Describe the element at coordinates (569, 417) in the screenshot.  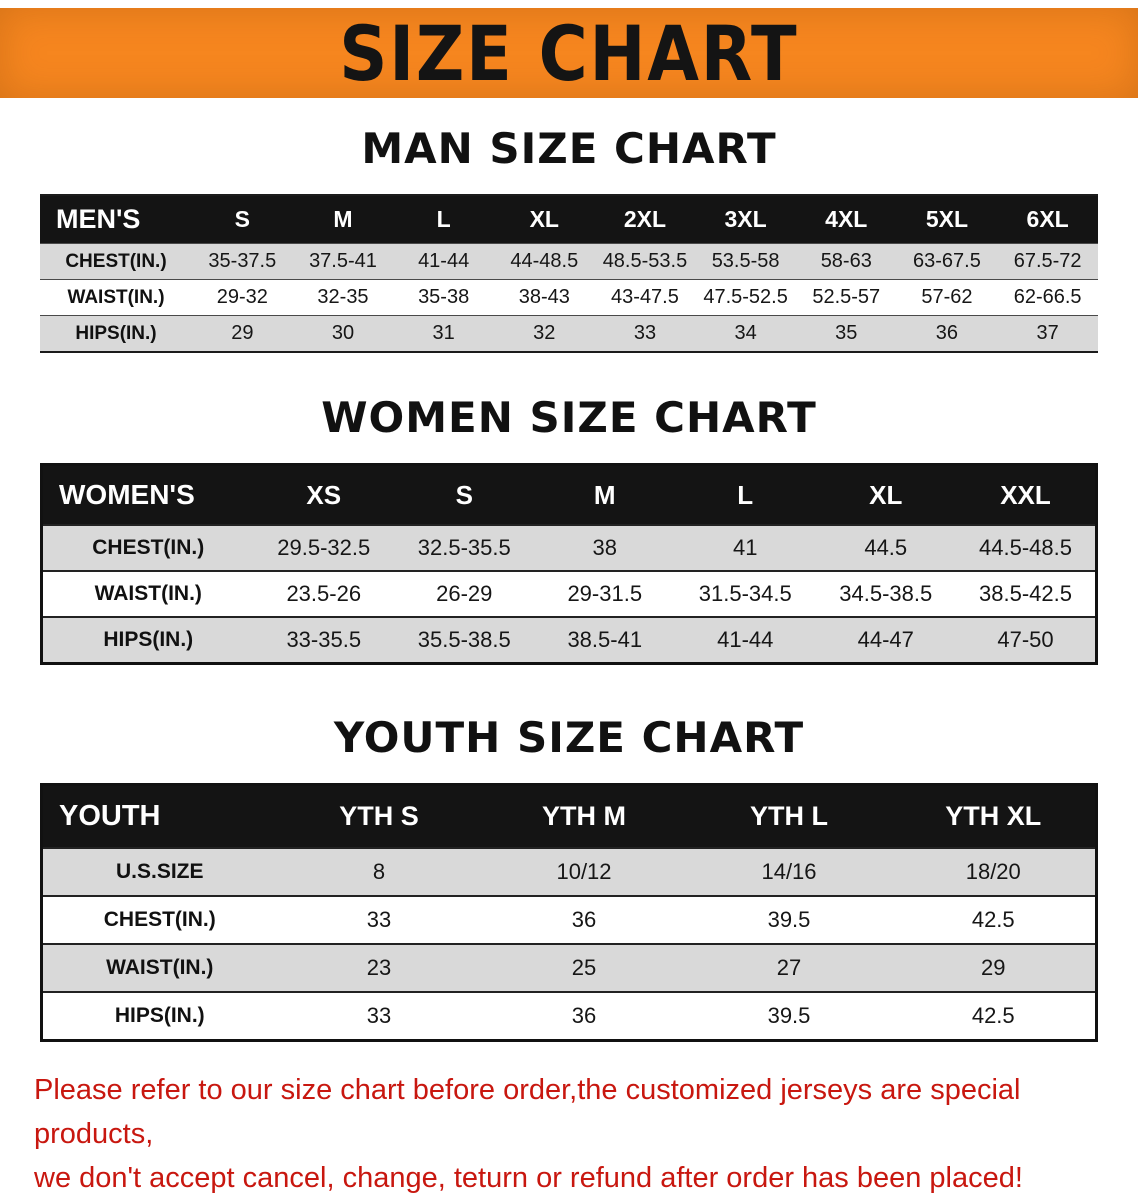
I see `women-section-heading: WOMEN SIZE CHART` at that location.